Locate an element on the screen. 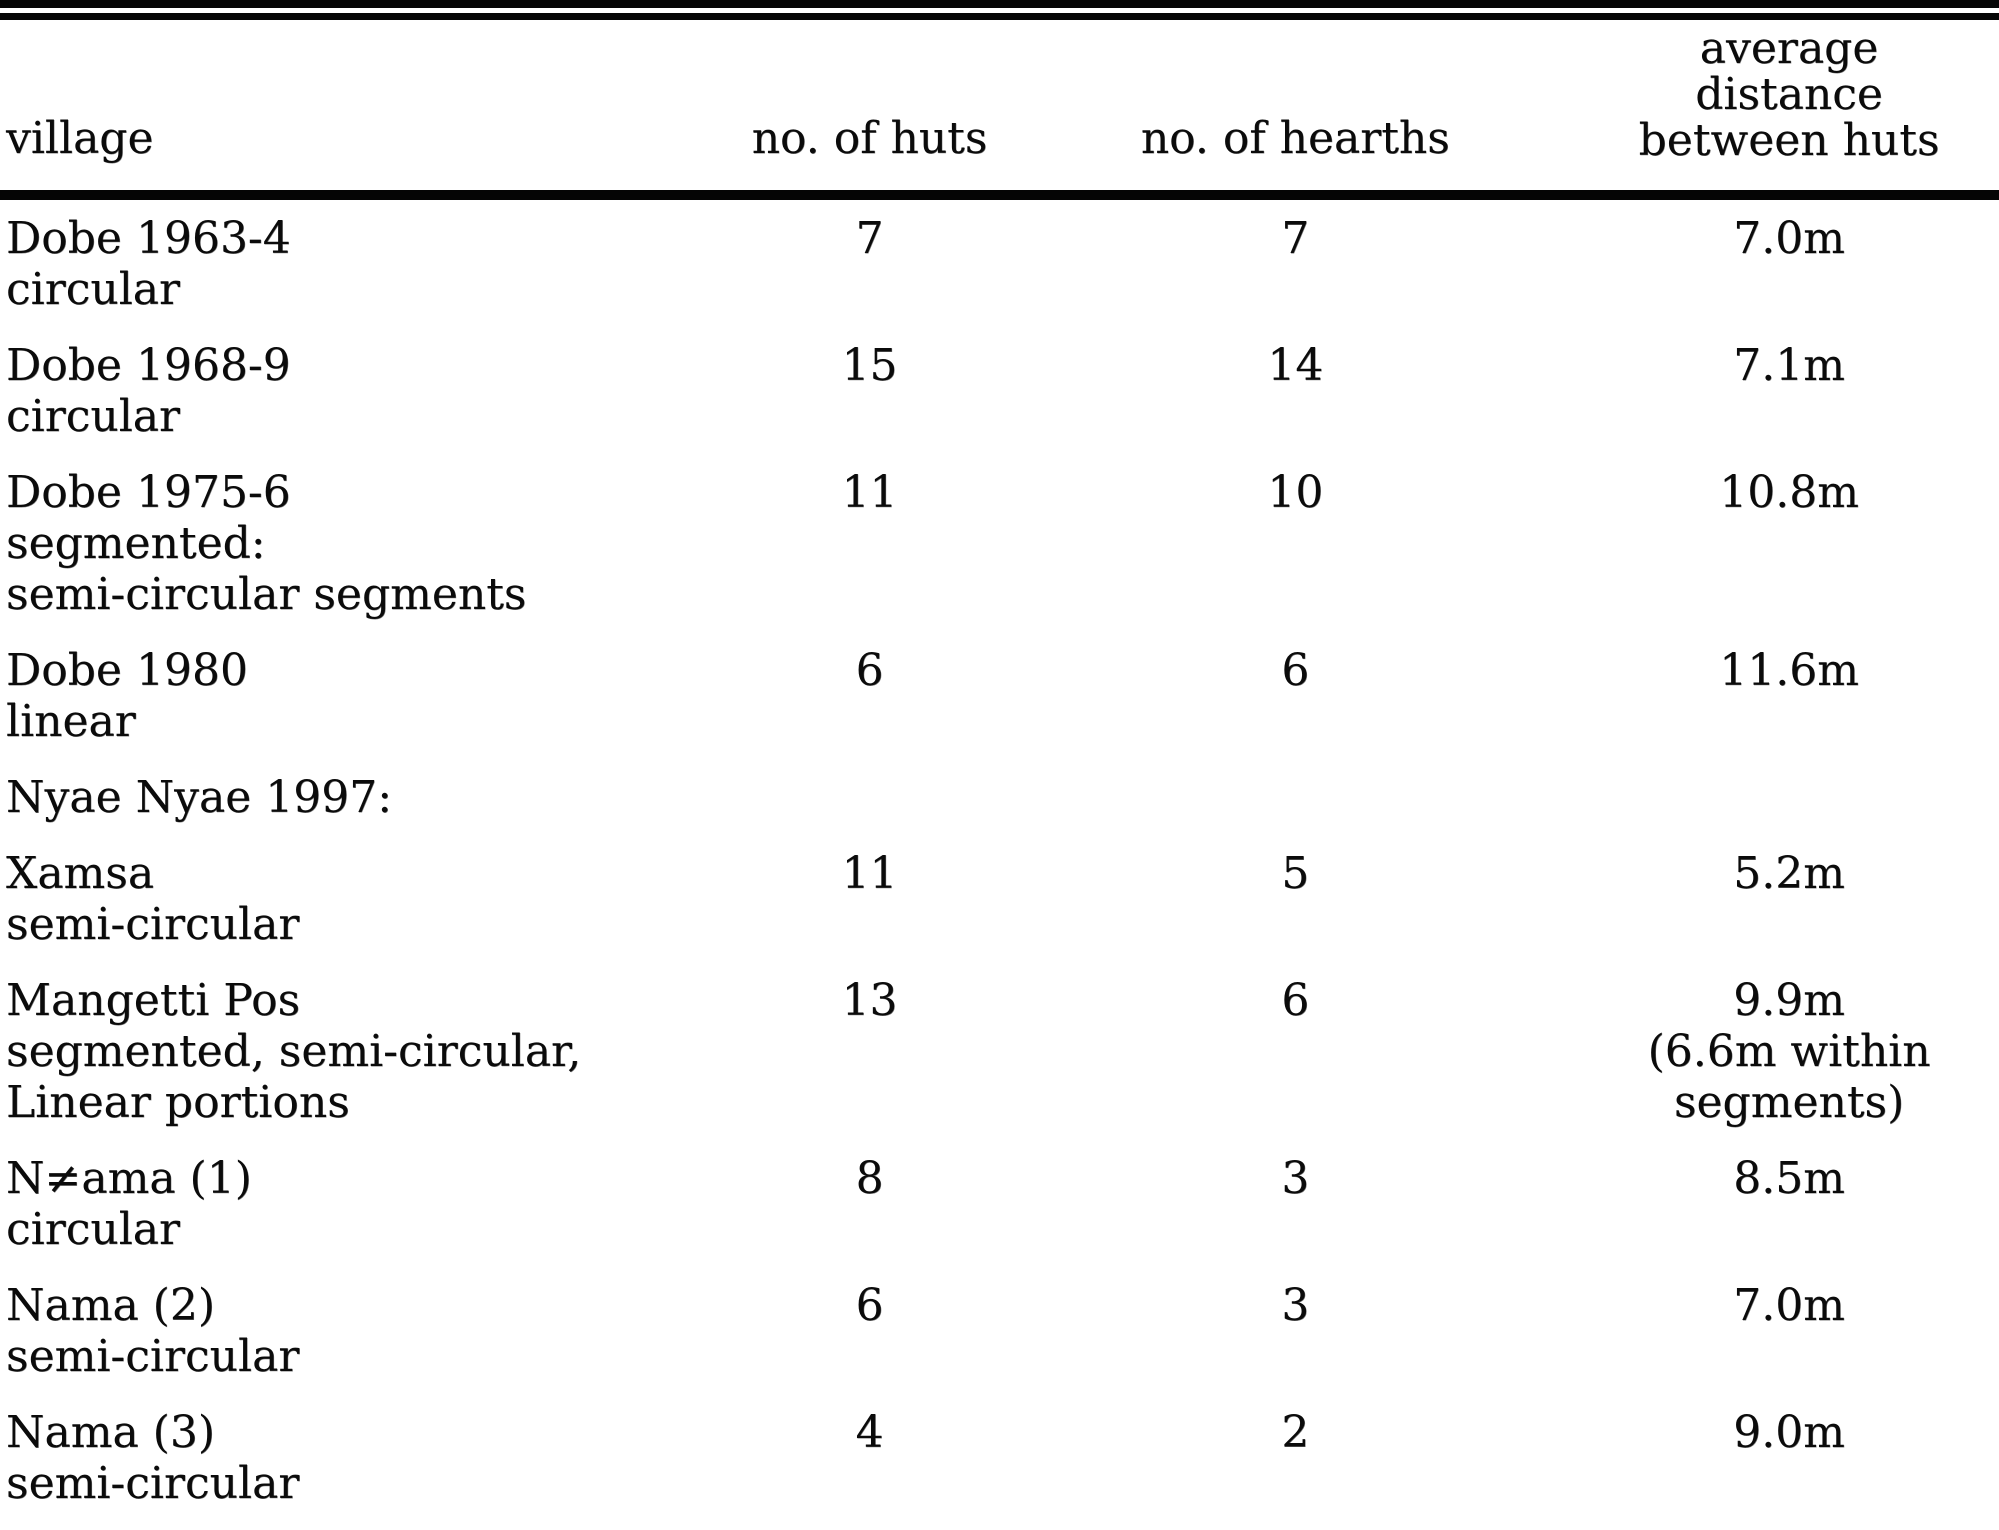 This screenshot has height=1530, width=1999. column-header-label-line: between huts is located at coordinates (1789, 140).